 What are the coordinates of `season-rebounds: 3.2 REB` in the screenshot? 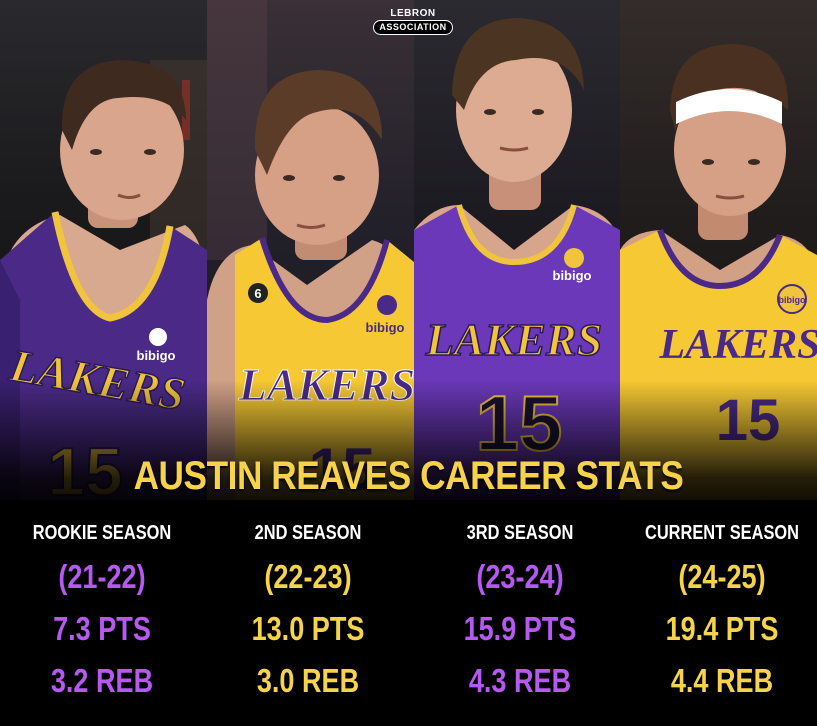 It's located at (102, 680).